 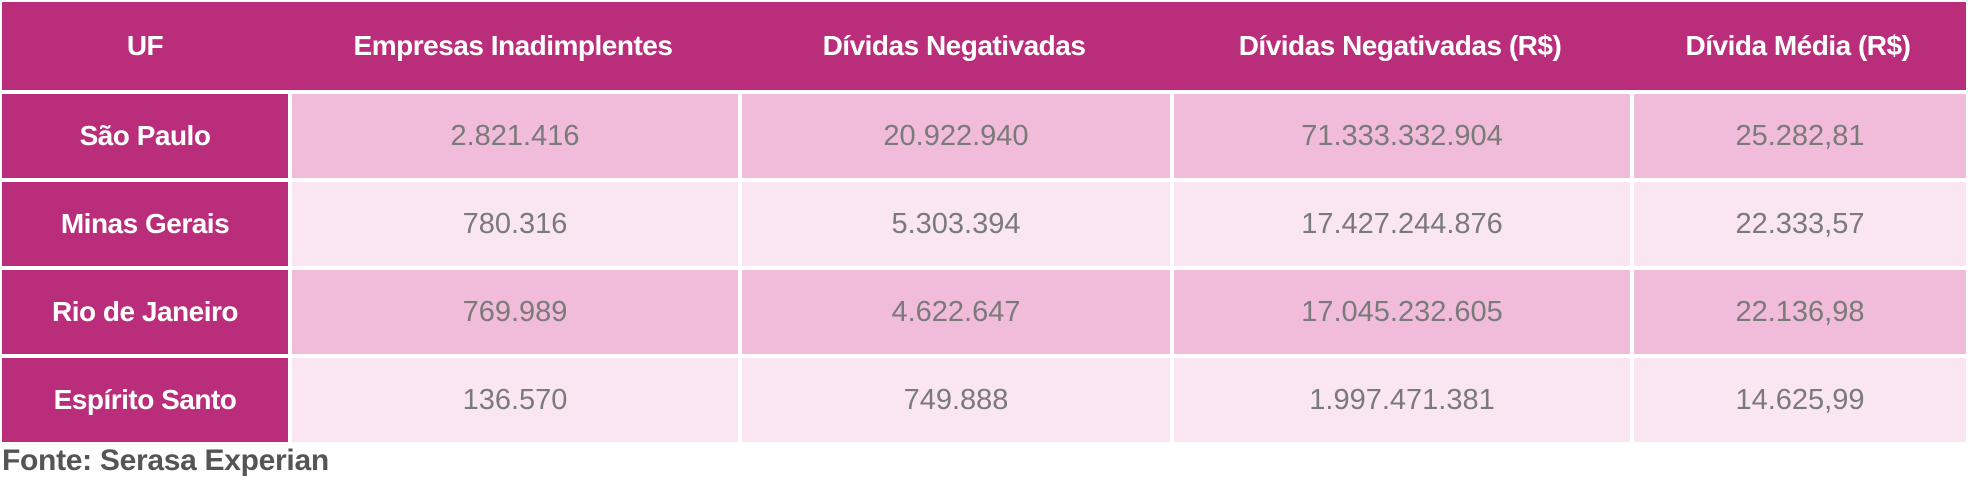 What do you see at coordinates (1402, 312) in the screenshot?
I see `dividas-rs-cell: 17.045.232.605` at bounding box center [1402, 312].